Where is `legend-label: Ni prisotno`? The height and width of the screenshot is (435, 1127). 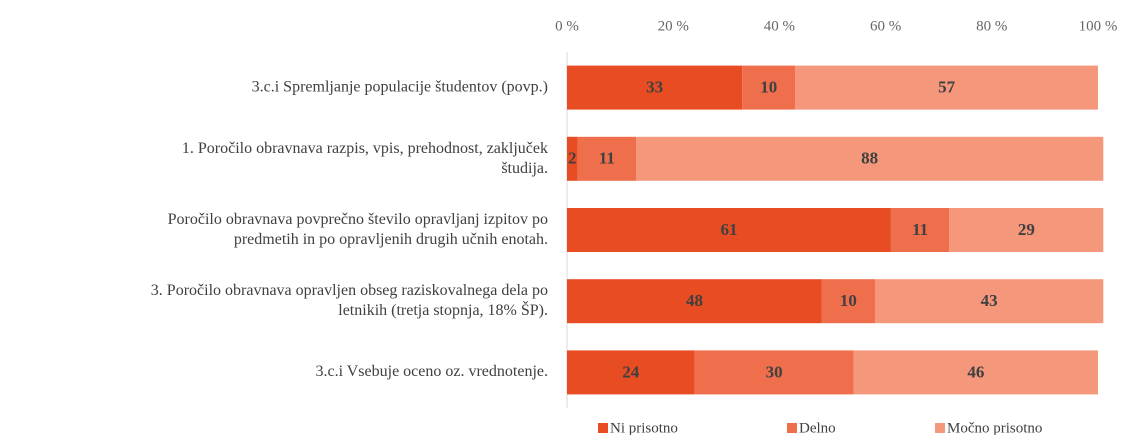
legend-label: Ni prisotno is located at coordinates (644, 427).